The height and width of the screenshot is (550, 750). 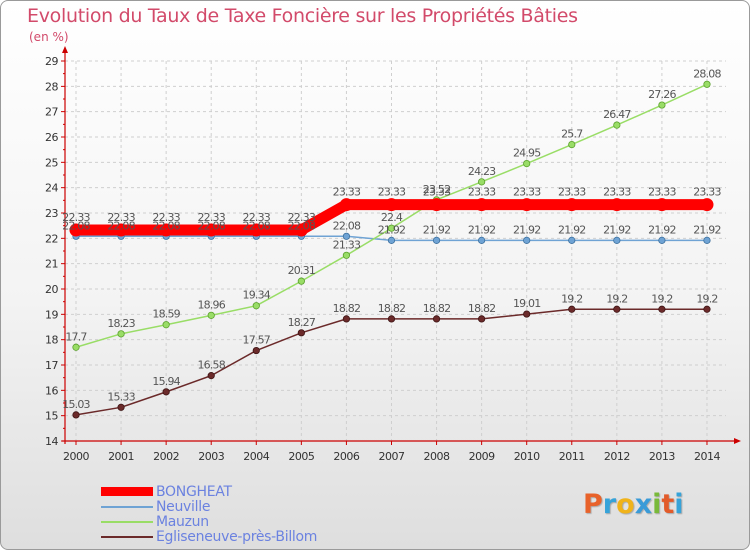 What do you see at coordinates (617, 114) in the screenshot?
I see `data-label-mauzun: 26.47` at bounding box center [617, 114].